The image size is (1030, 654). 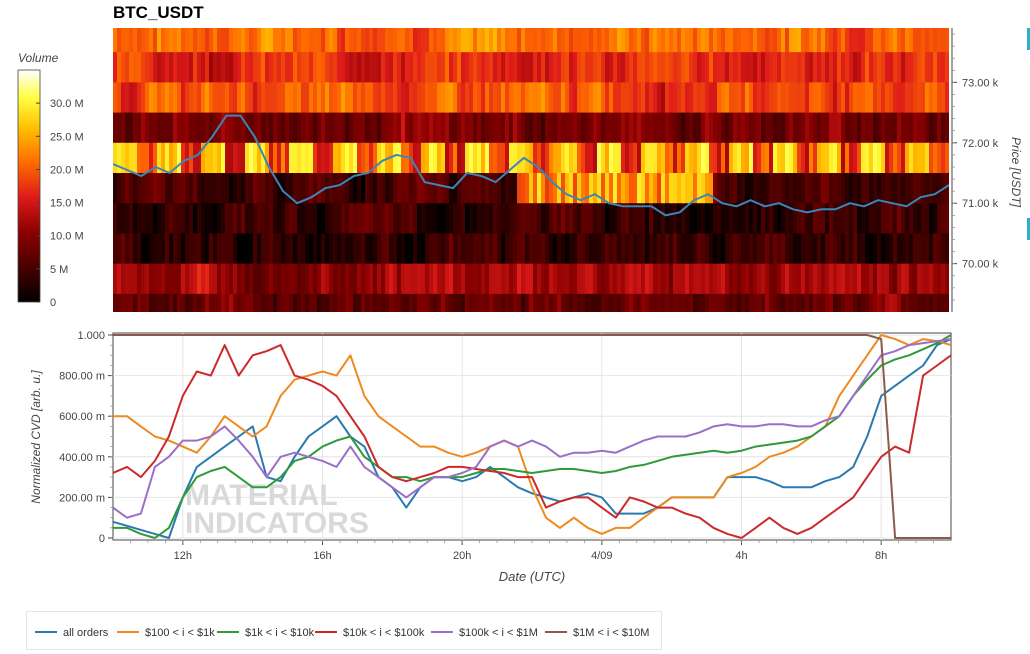 I want to click on cvd-x-axis-label: Date (UTC), so click(x=532, y=576).